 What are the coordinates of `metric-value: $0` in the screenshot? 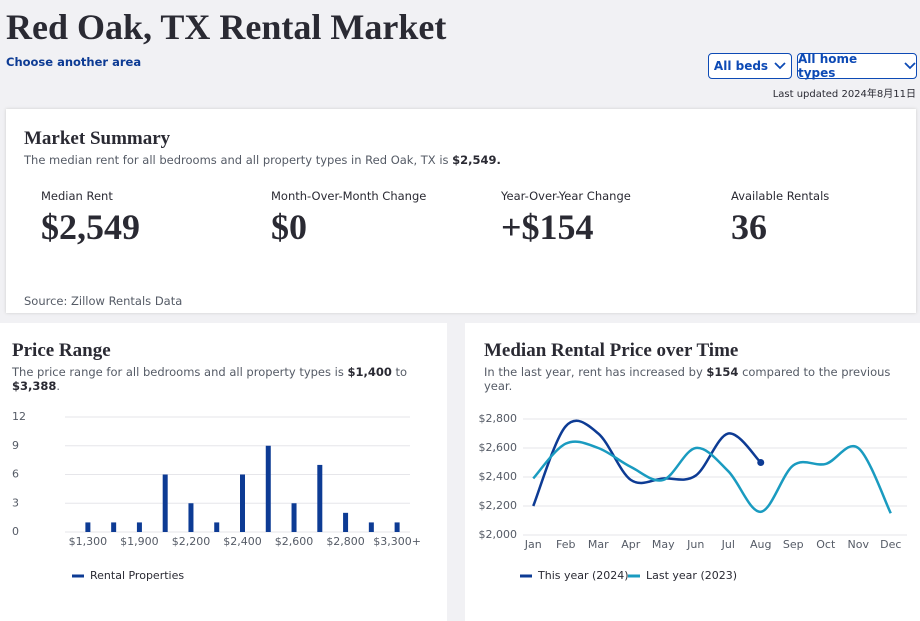 It's located at (289, 227).